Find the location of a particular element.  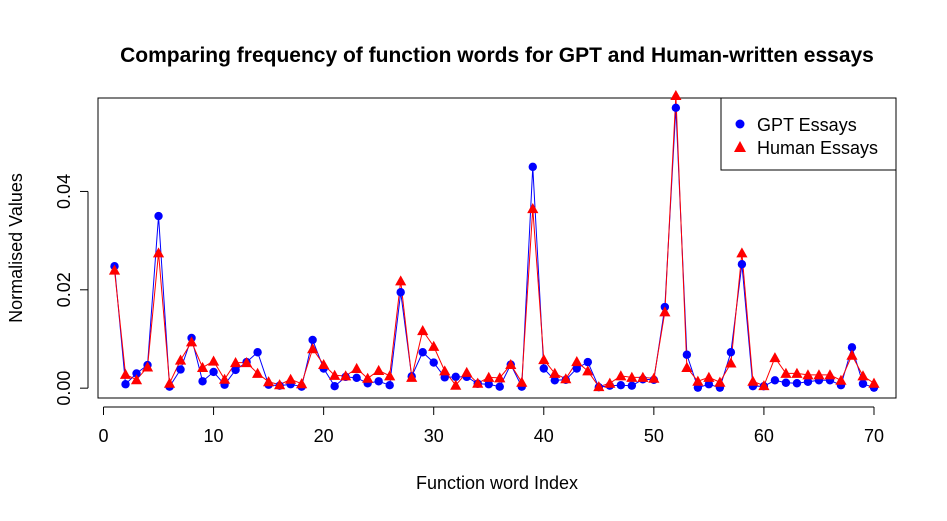

legend-marker-human is located at coordinates (740, 146).